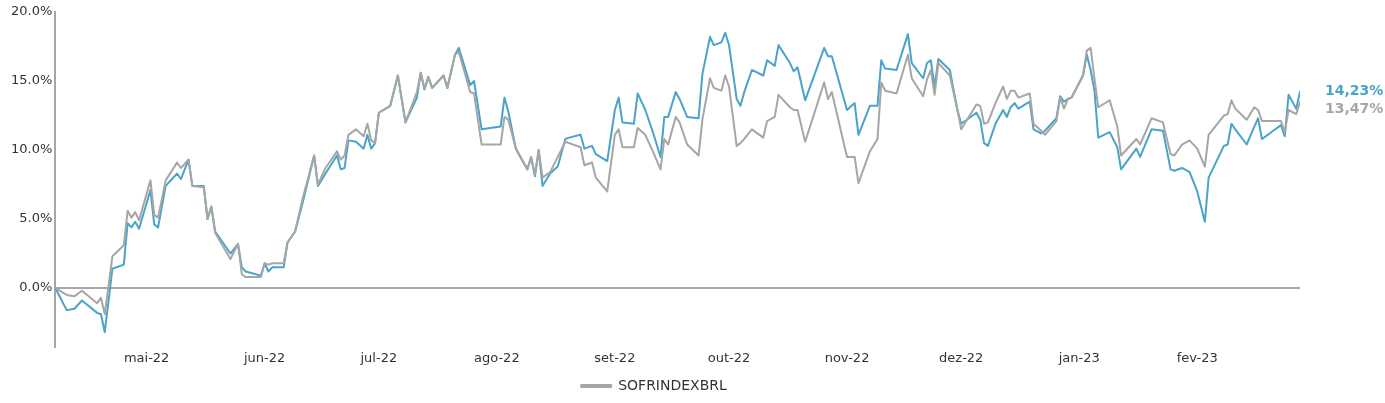 The image size is (1385, 403). What do you see at coordinates (146, 357) in the screenshot?
I see `x-tick-label: mai-22` at bounding box center [146, 357].